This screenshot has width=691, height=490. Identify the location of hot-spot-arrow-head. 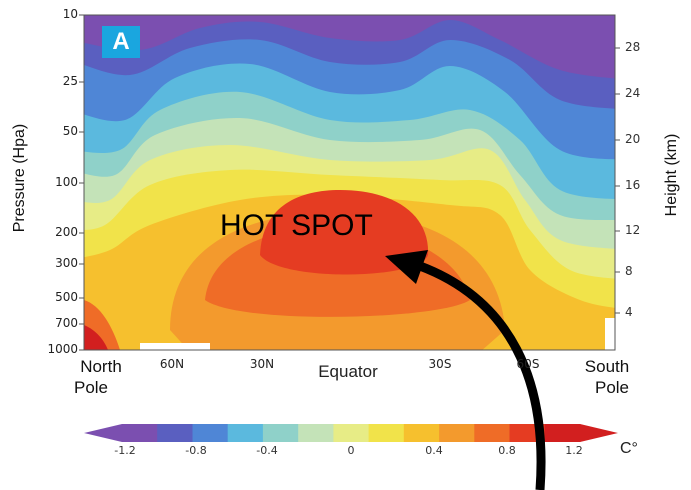
(406, 267).